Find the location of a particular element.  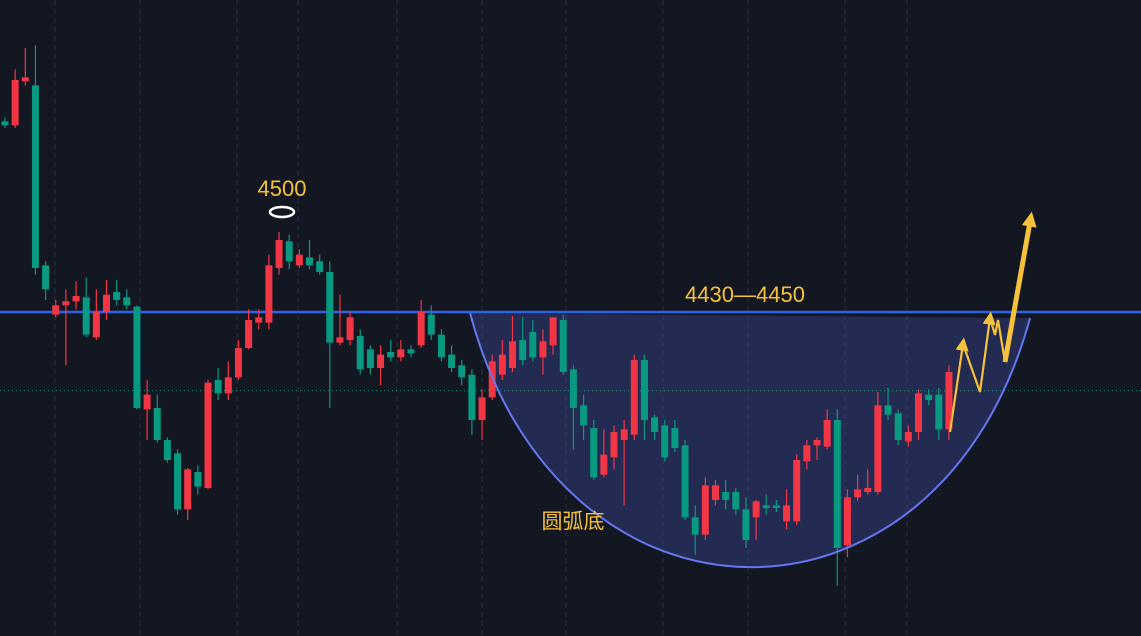

pattern-label: 圆弧底 is located at coordinates (573, 522).